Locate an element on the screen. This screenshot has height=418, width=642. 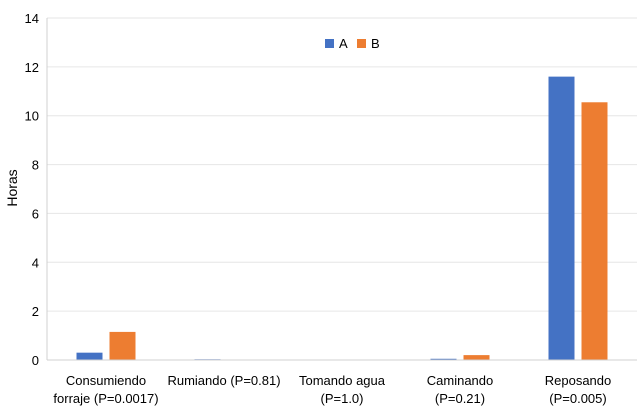
x-tick-label: forraje (P=0.0017) is located at coordinates (105, 398).